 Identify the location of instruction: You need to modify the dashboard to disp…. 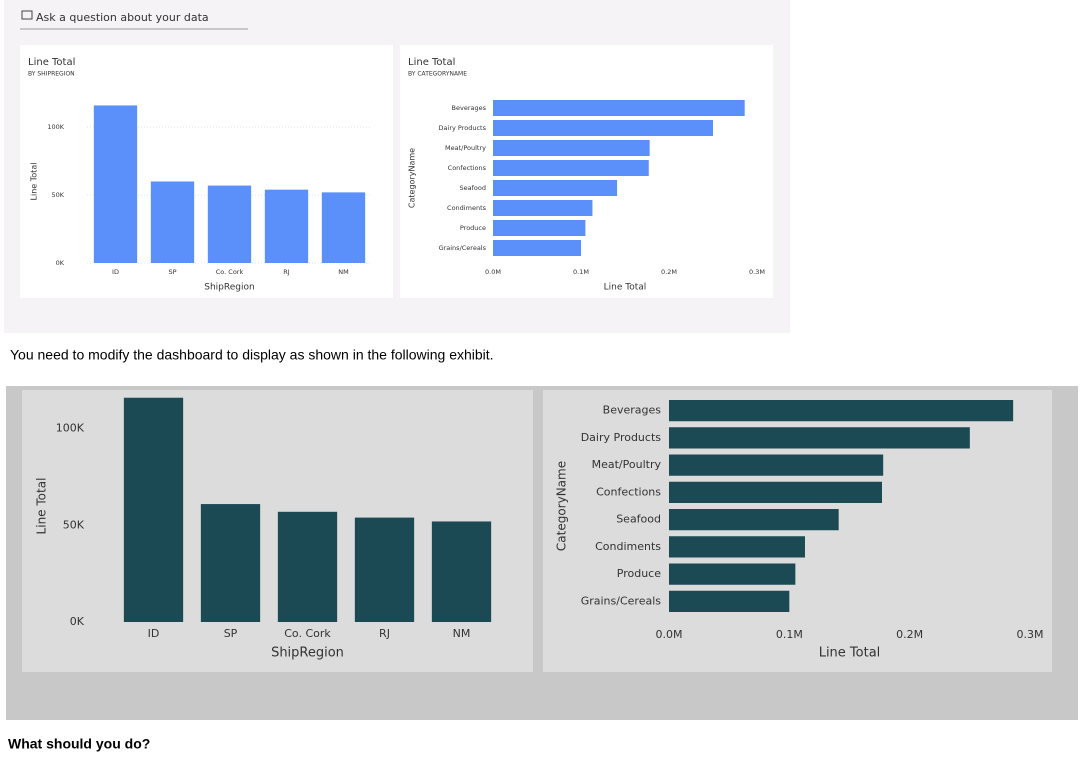
(252, 355).